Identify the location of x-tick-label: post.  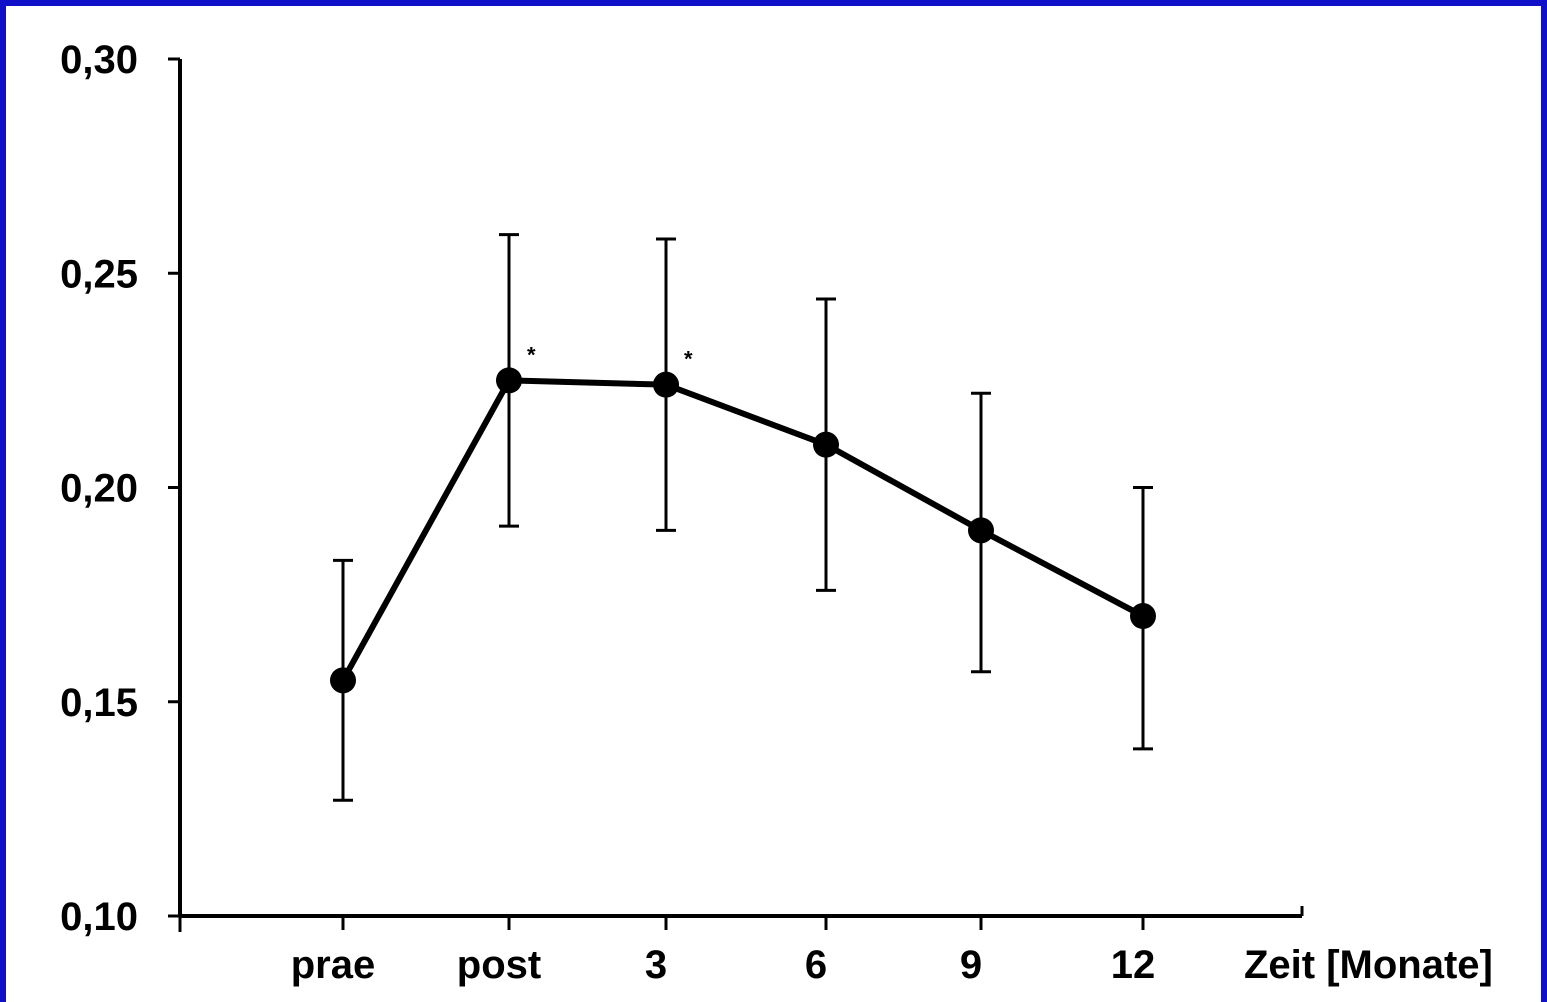
(499, 965).